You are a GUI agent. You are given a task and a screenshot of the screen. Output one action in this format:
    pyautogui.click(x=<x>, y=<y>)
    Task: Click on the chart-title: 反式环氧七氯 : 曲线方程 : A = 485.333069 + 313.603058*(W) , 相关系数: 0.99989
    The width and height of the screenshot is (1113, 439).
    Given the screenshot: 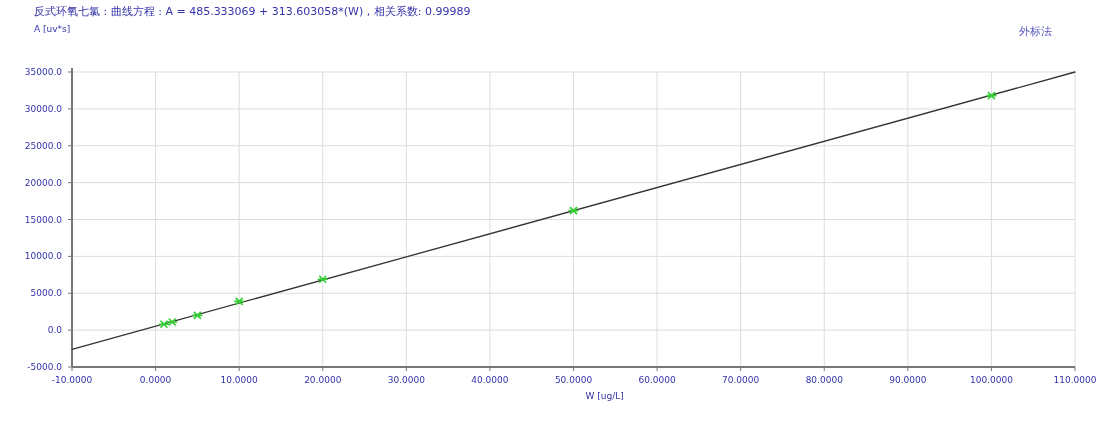 What is the action you would take?
    pyautogui.click(x=252, y=11)
    